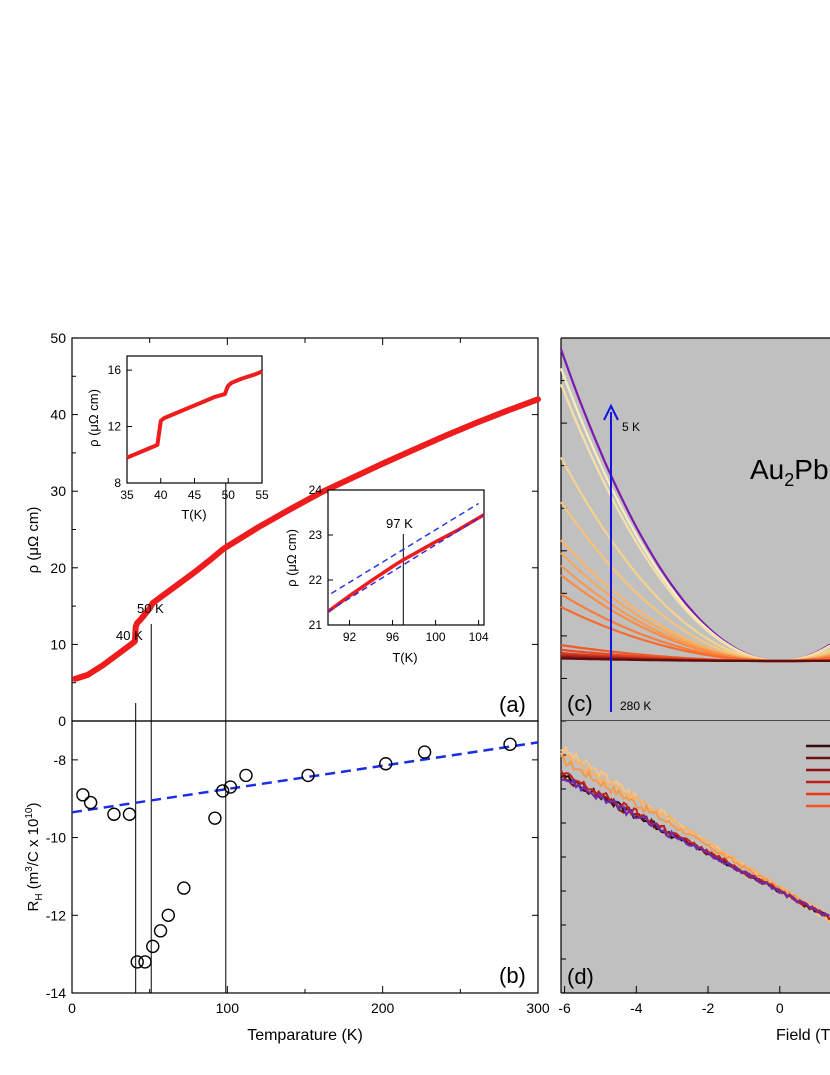  What do you see at coordinates (56, 915) in the screenshot?
I see `panel-b-ytick-label: -12` at bounding box center [56, 915].